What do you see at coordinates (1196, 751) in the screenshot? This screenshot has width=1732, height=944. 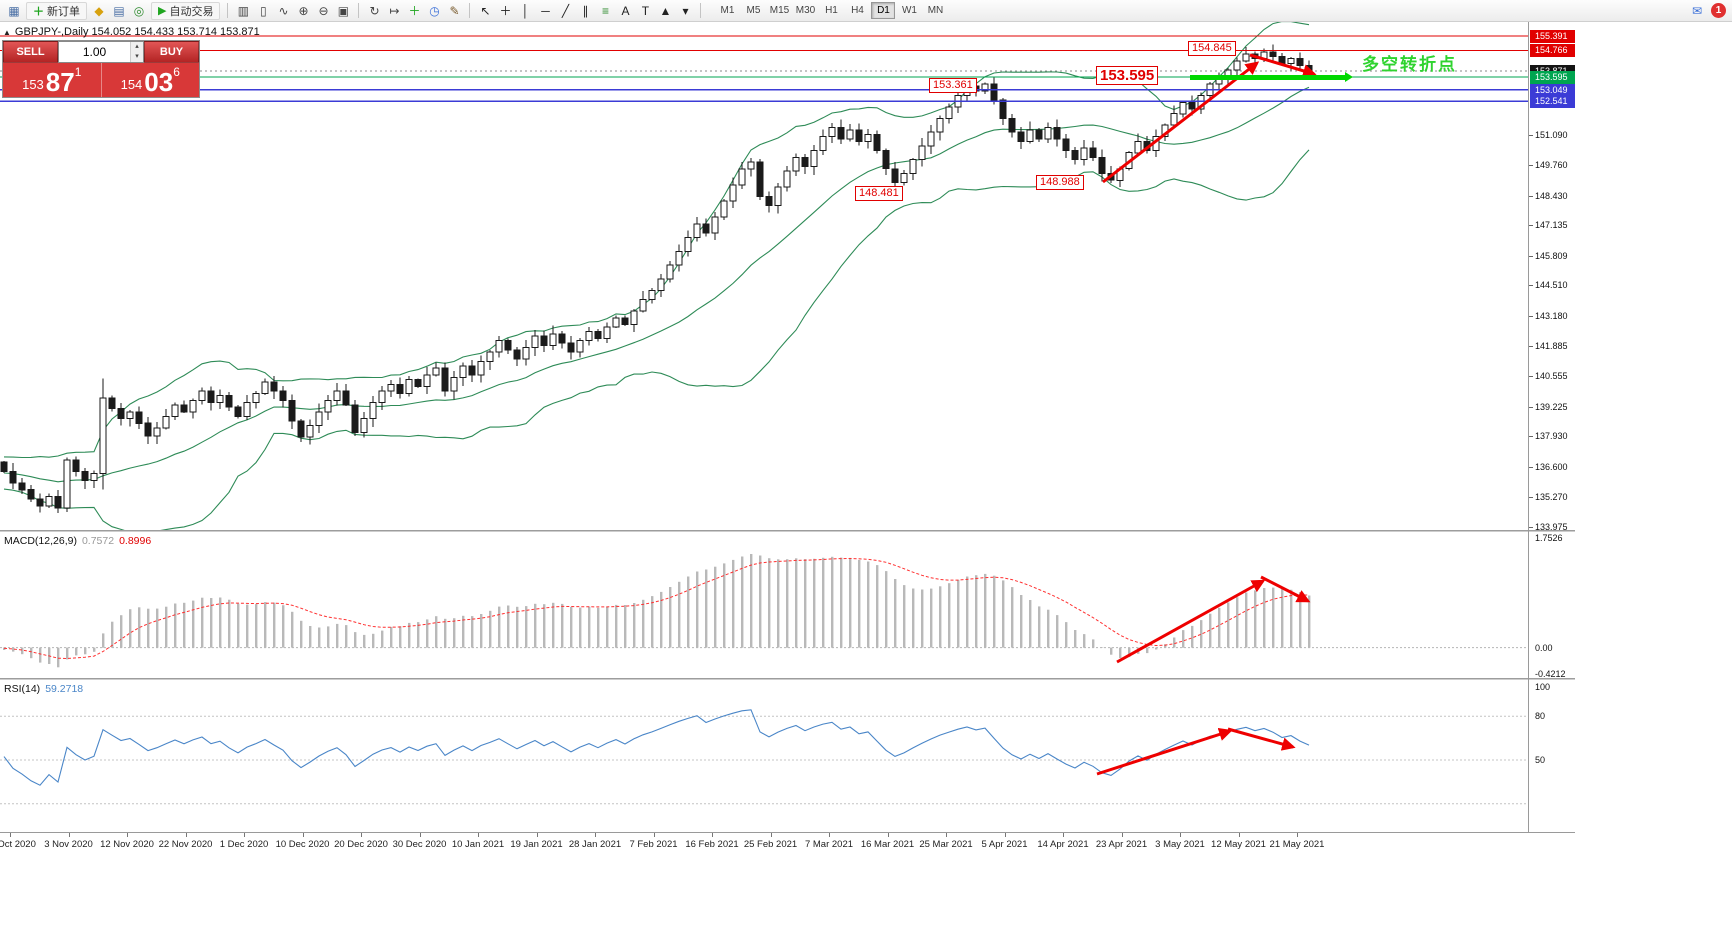 I see `trend-arrows-rsi` at bounding box center [1196, 751].